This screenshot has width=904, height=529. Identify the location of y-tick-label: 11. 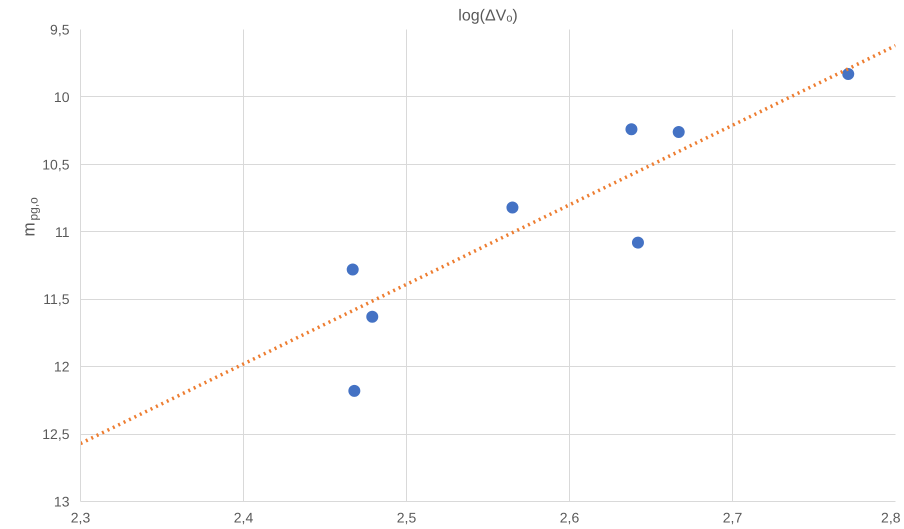
(62, 232).